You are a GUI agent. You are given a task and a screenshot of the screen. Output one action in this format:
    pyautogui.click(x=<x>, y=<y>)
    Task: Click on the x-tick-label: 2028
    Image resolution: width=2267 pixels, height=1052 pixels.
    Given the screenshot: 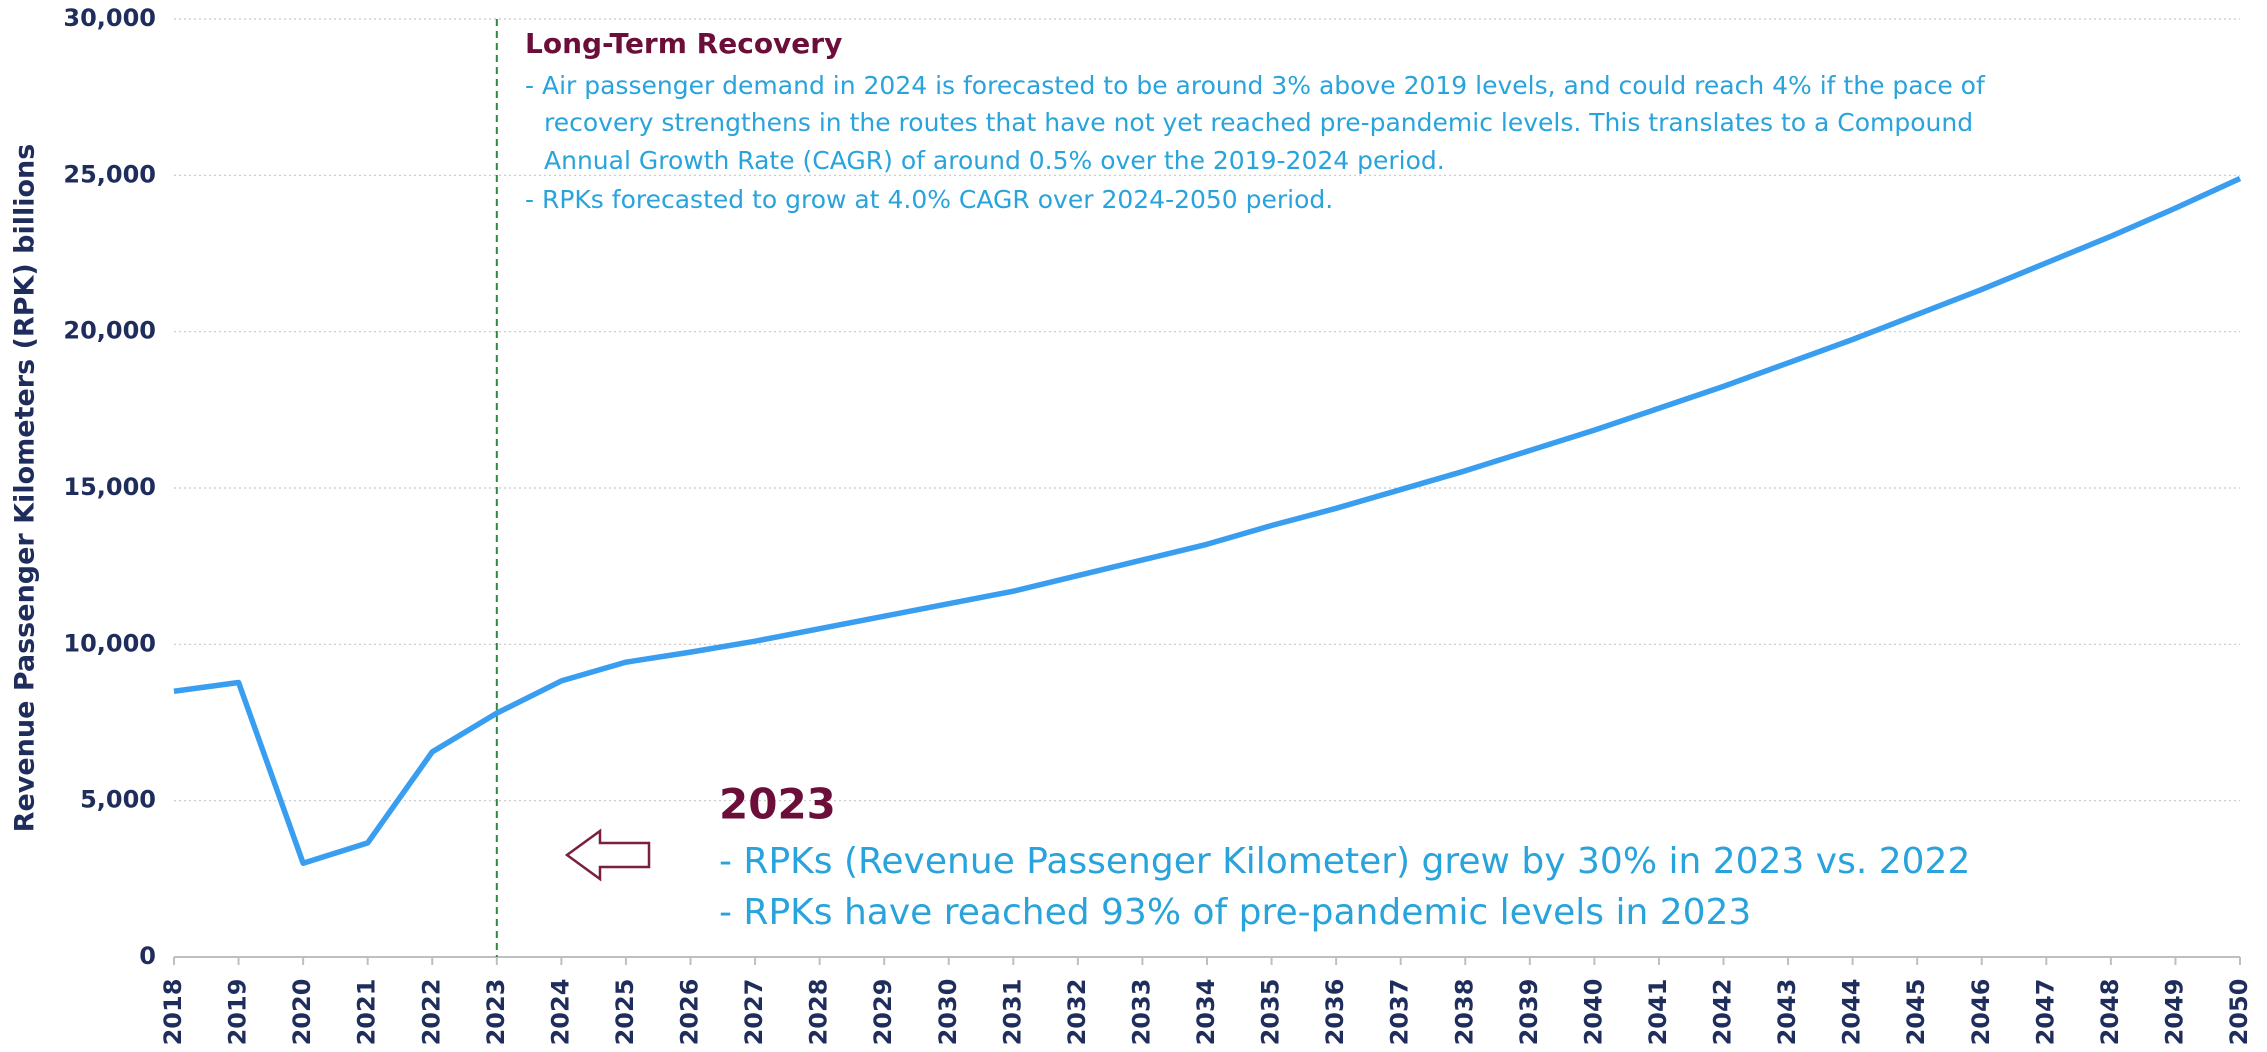 What is the action you would take?
    pyautogui.click(x=819, y=1012)
    